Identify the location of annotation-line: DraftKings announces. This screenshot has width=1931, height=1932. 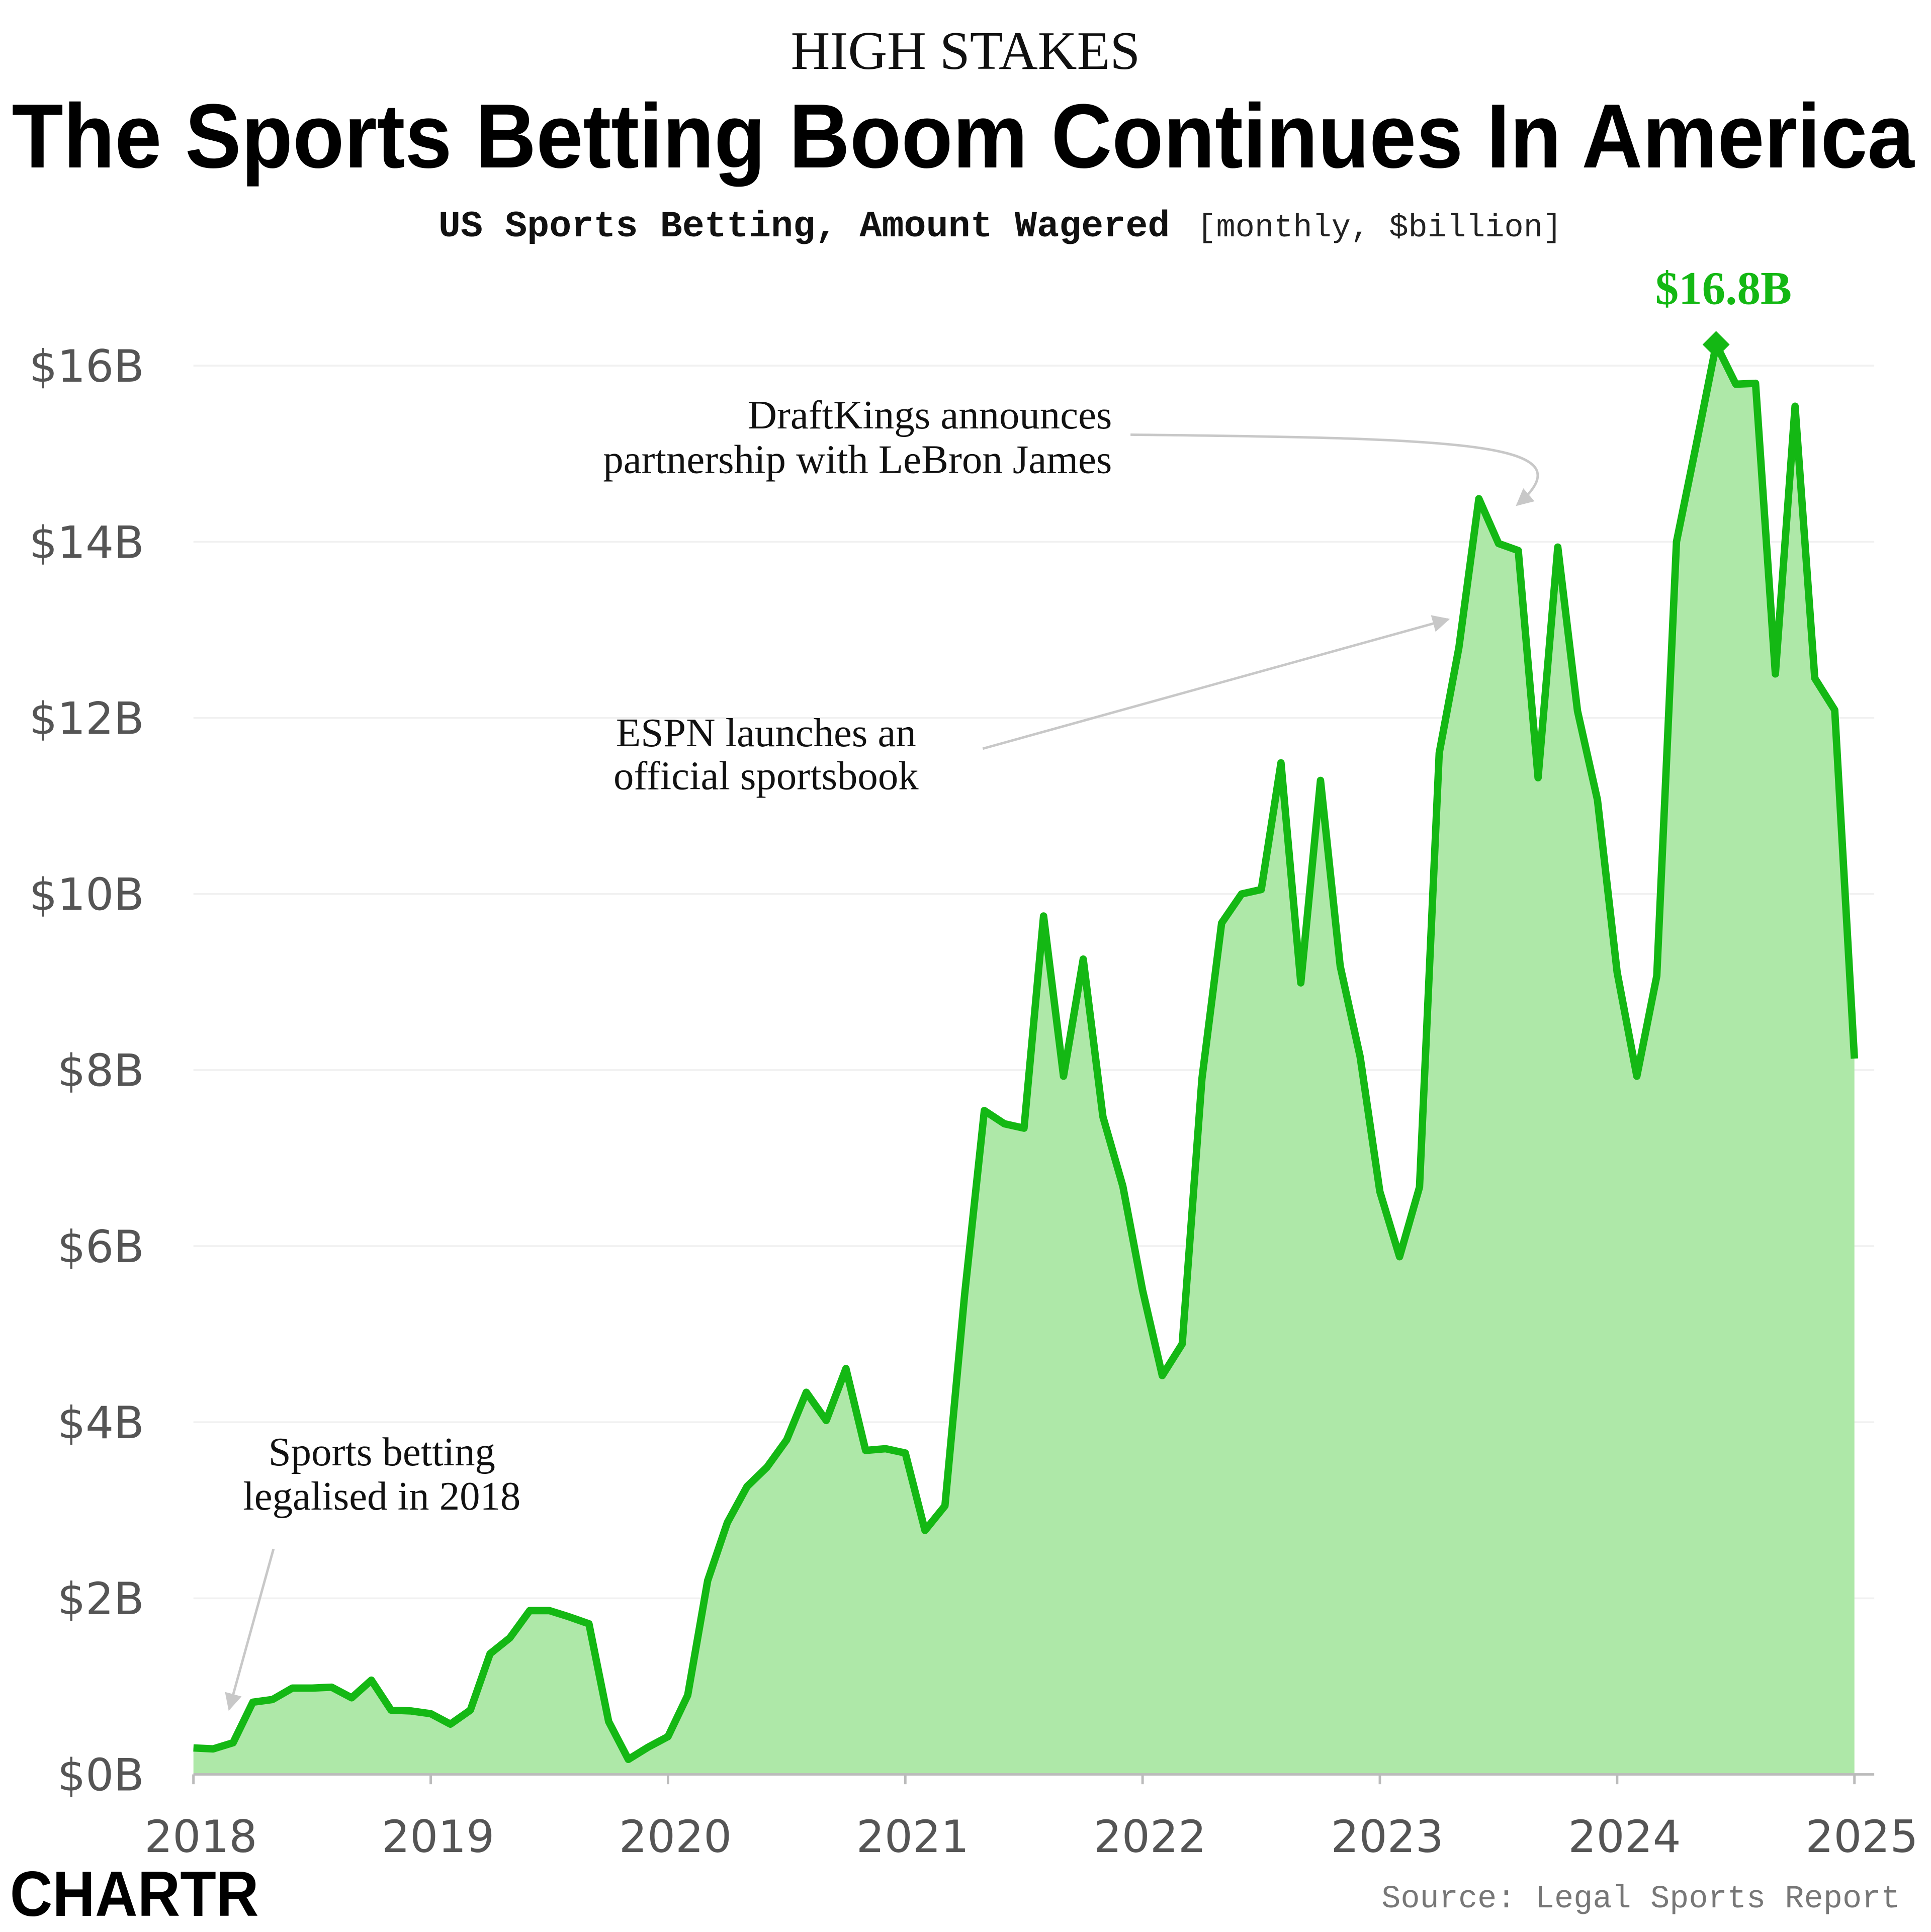
(930, 415).